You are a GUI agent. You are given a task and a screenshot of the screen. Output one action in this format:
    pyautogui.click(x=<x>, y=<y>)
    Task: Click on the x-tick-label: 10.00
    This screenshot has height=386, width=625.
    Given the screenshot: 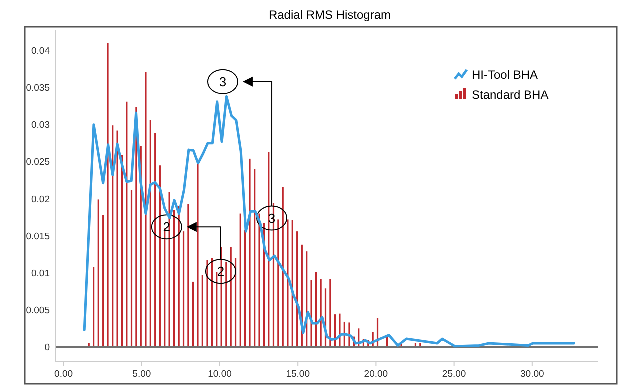 What is the action you would take?
    pyautogui.click(x=220, y=374)
    